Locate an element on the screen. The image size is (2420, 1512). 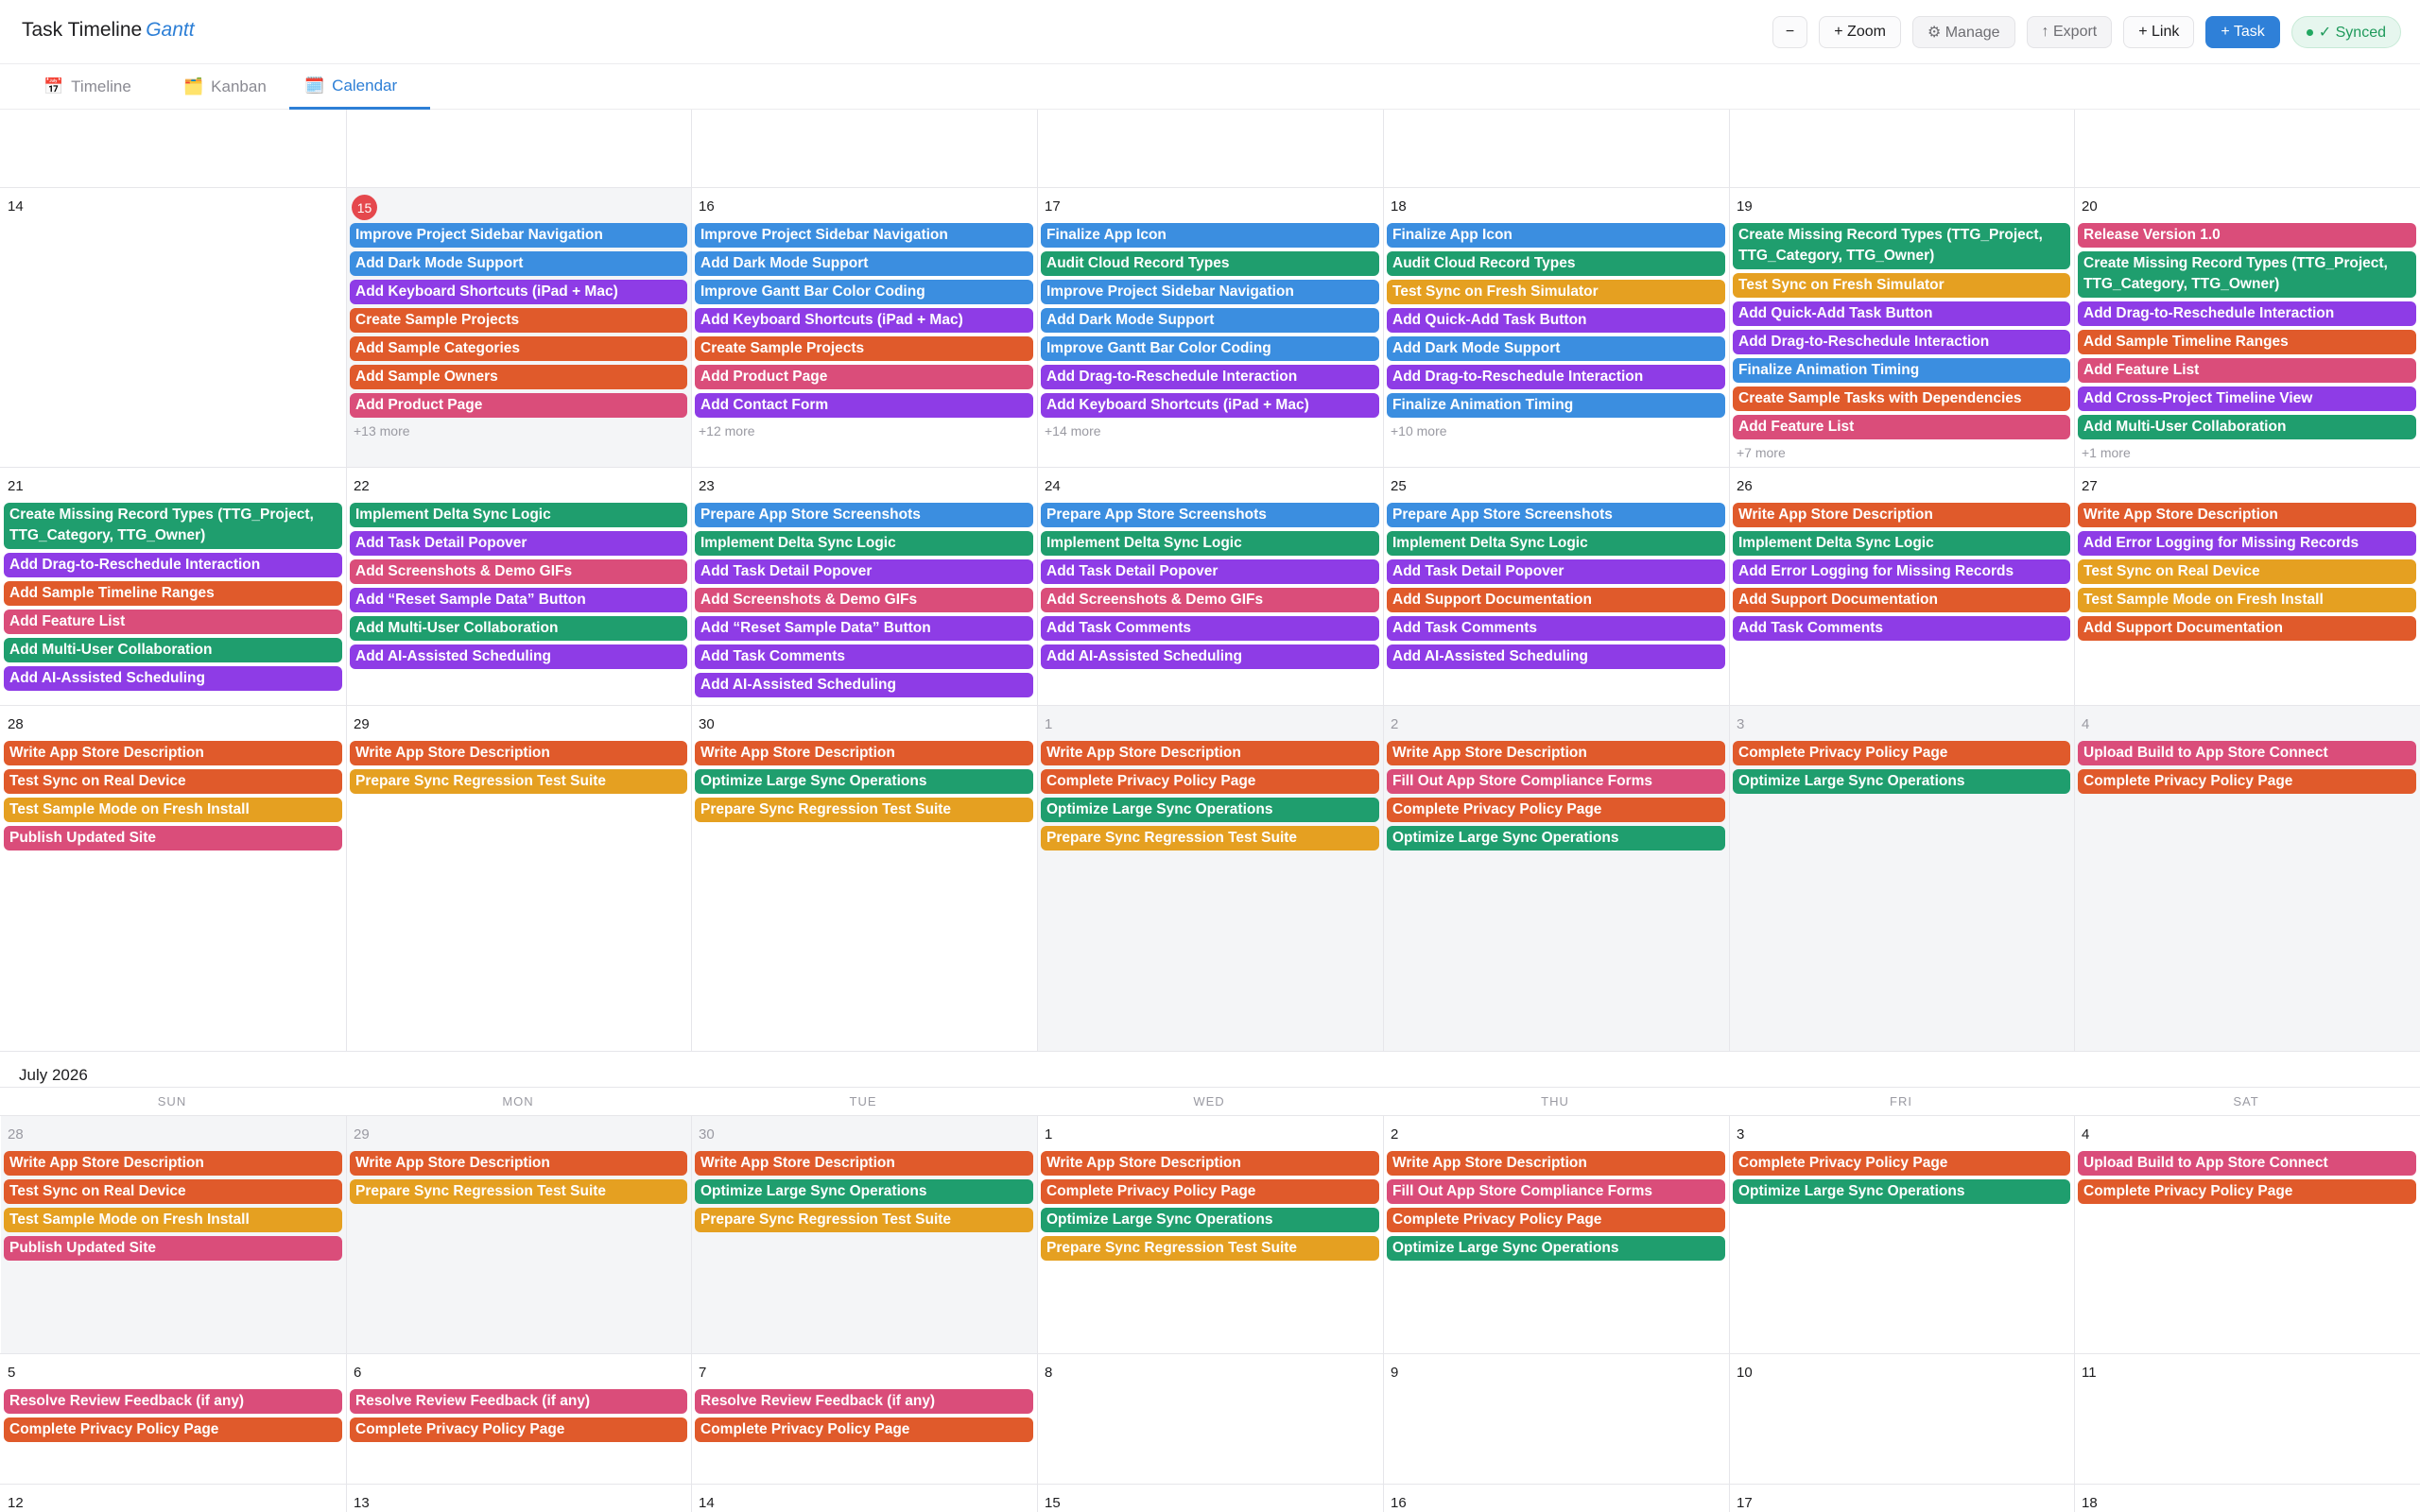
task-bar: Add Quick-Add Task Button is located at coordinates (1556, 320).